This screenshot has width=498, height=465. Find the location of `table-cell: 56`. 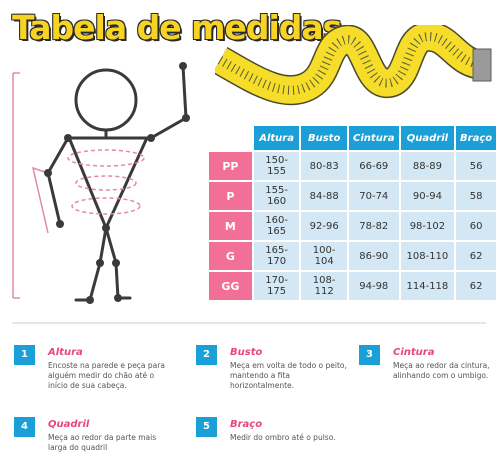

table-cell: 56 is located at coordinates (476, 166).